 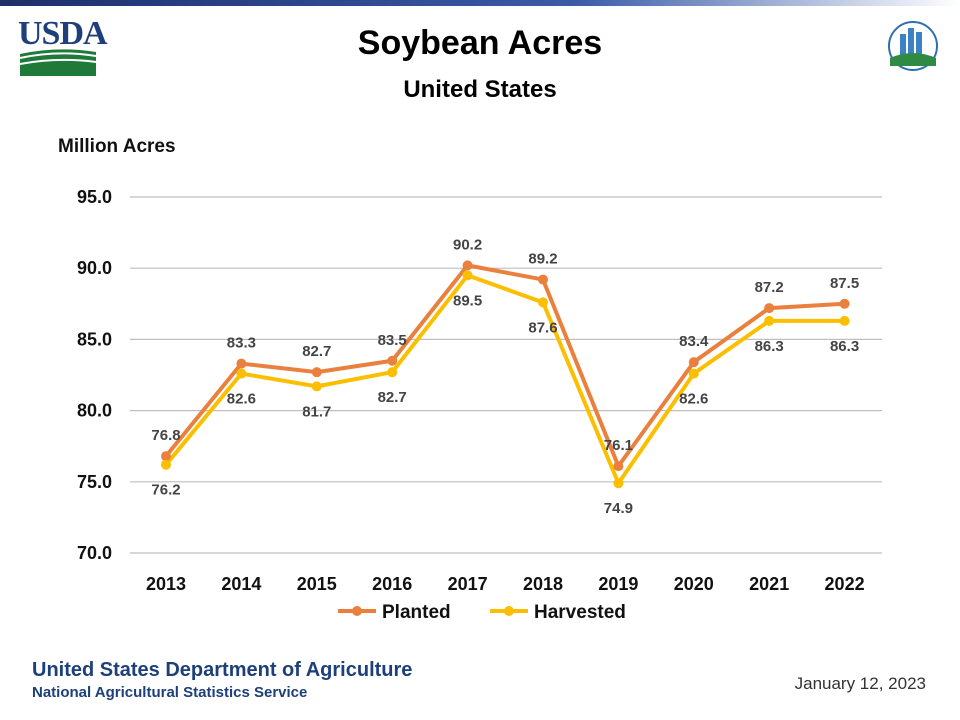 What do you see at coordinates (542, 279) in the screenshot?
I see `data-point-planted-2018` at bounding box center [542, 279].